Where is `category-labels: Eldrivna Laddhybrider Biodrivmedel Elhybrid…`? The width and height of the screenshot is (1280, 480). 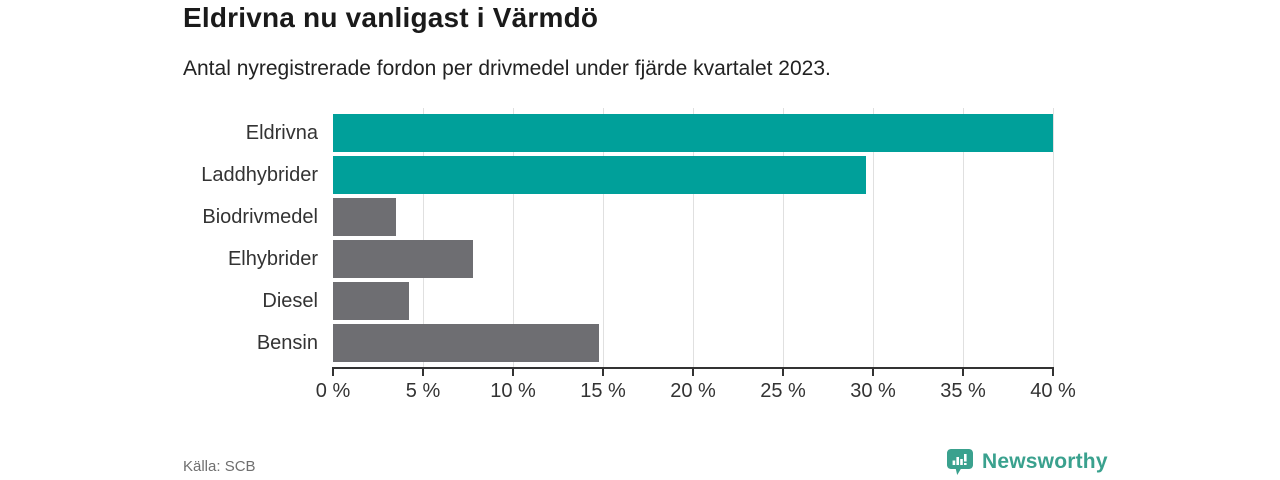
category-labels: Eldrivna Laddhybrider Biodrivmedel Elhybrid… is located at coordinates (258, 237).